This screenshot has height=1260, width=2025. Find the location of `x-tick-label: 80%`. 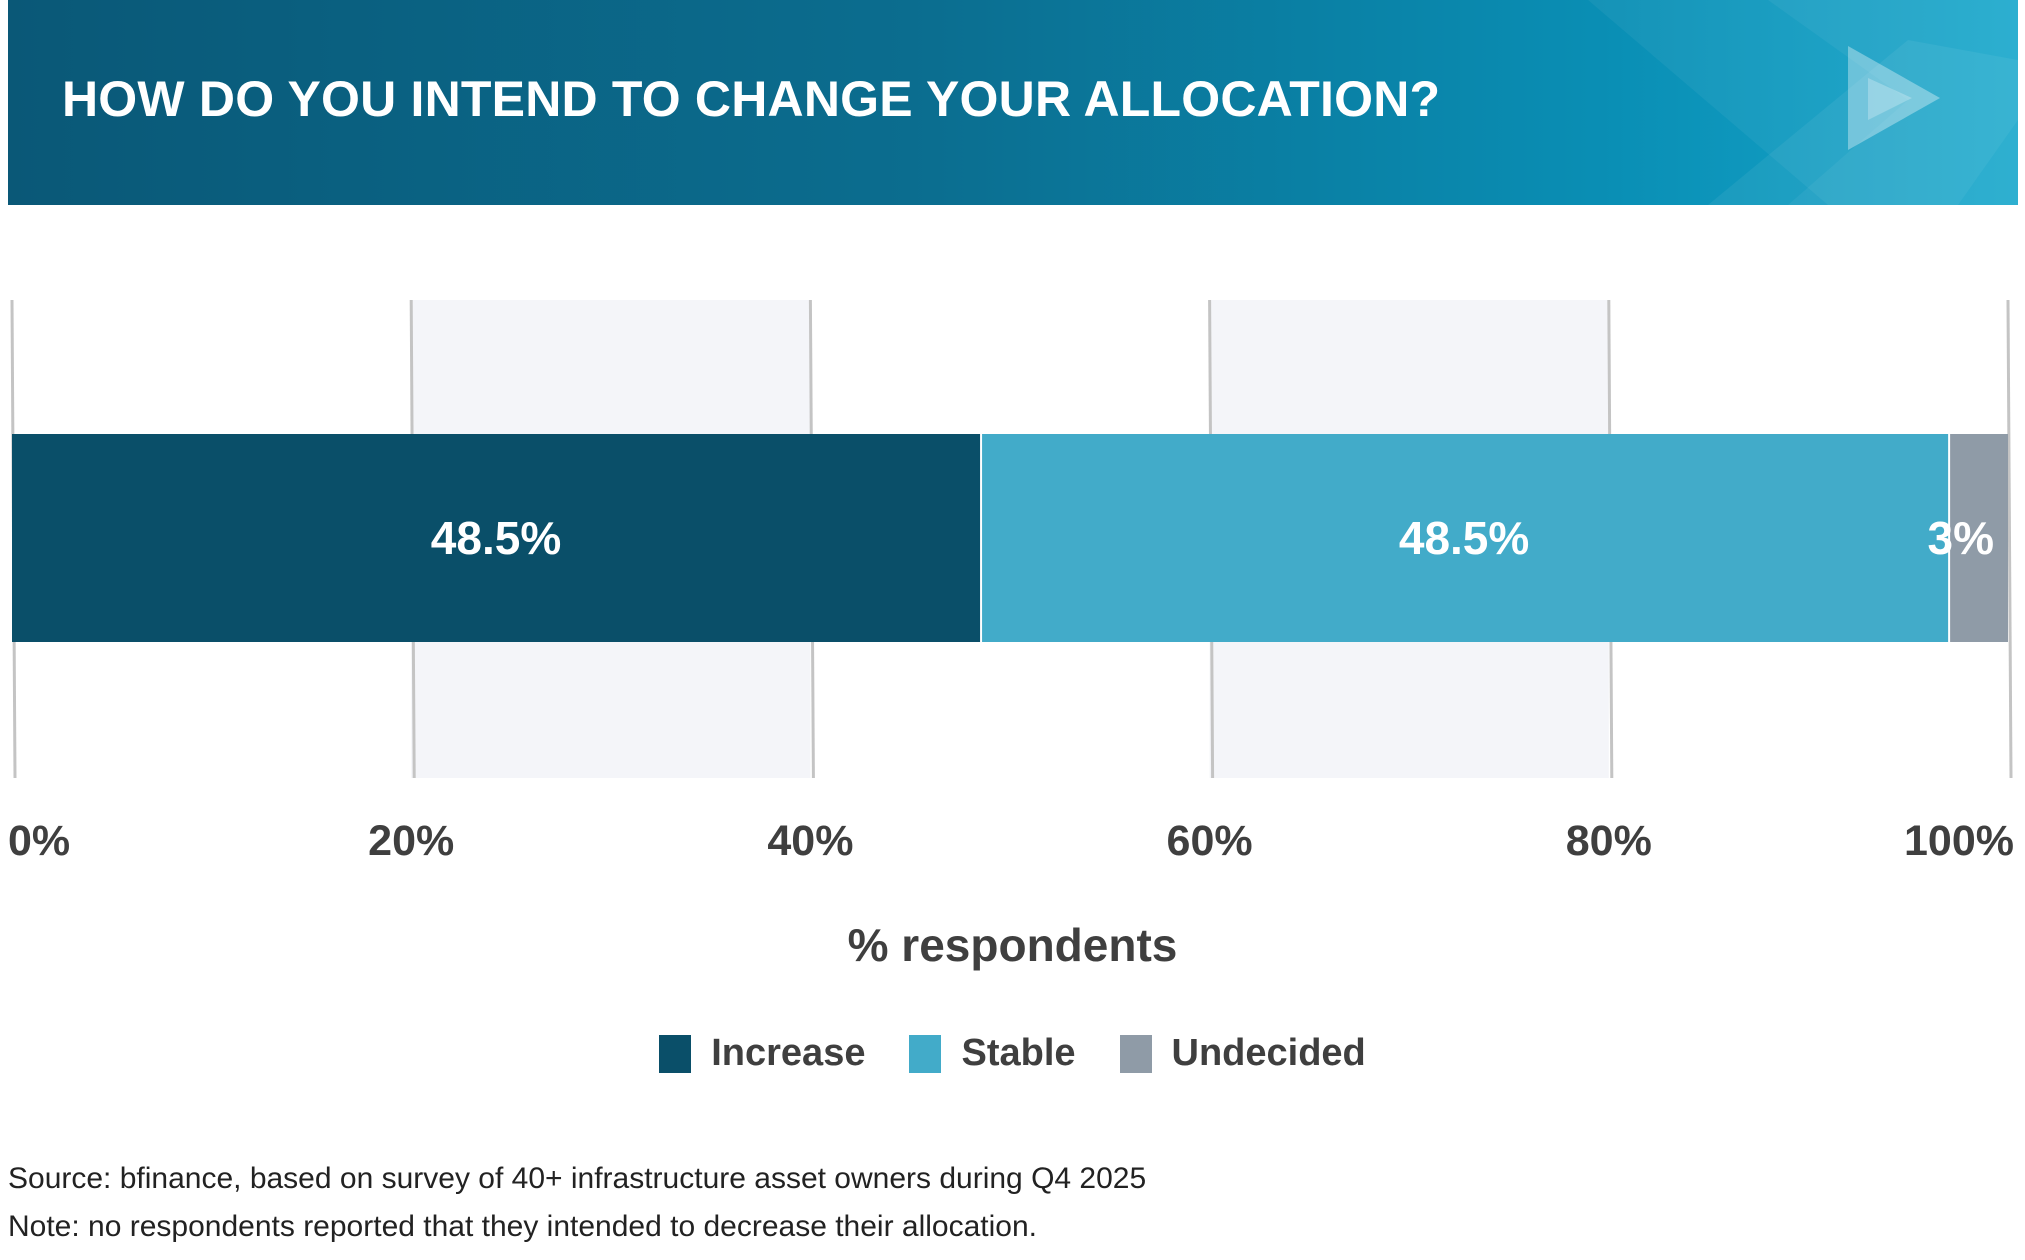

x-tick-label: 80% is located at coordinates (1609, 841).